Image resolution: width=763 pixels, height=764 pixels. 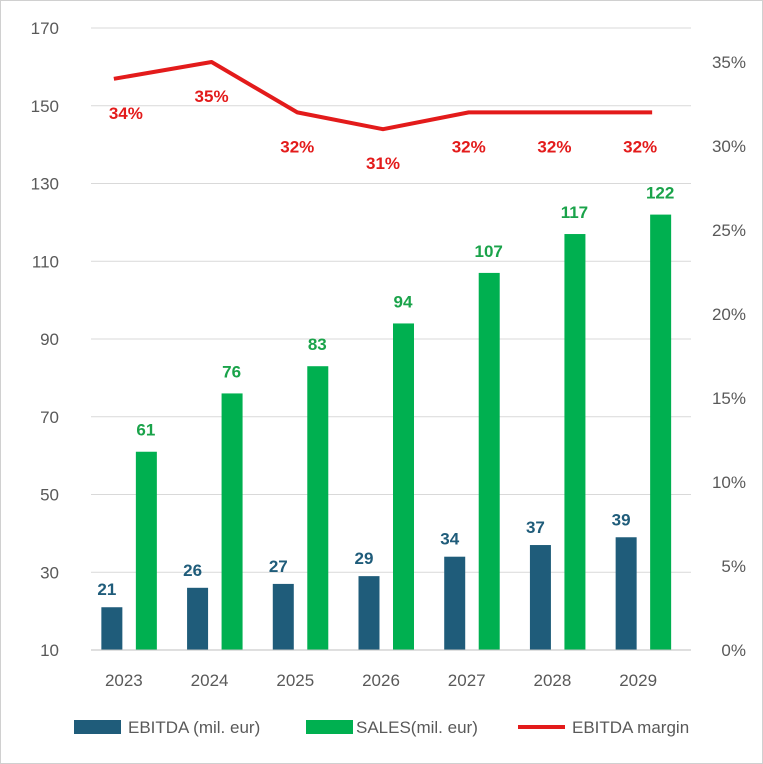 I want to click on right-axis: 0% 5% 10% 15% 20% 25% 30% 35%, so click(x=729, y=356).